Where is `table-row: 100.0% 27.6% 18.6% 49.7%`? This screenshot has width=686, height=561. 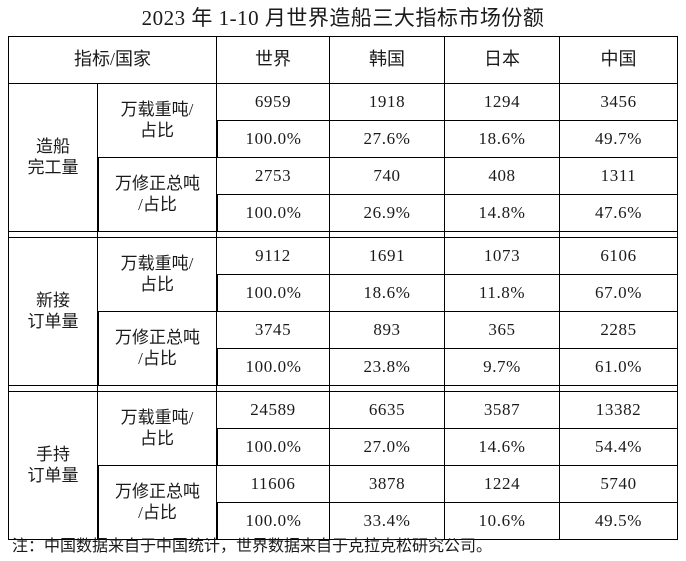
table-row: 100.0% 27.6% 18.6% 49.7% is located at coordinates (343, 139).